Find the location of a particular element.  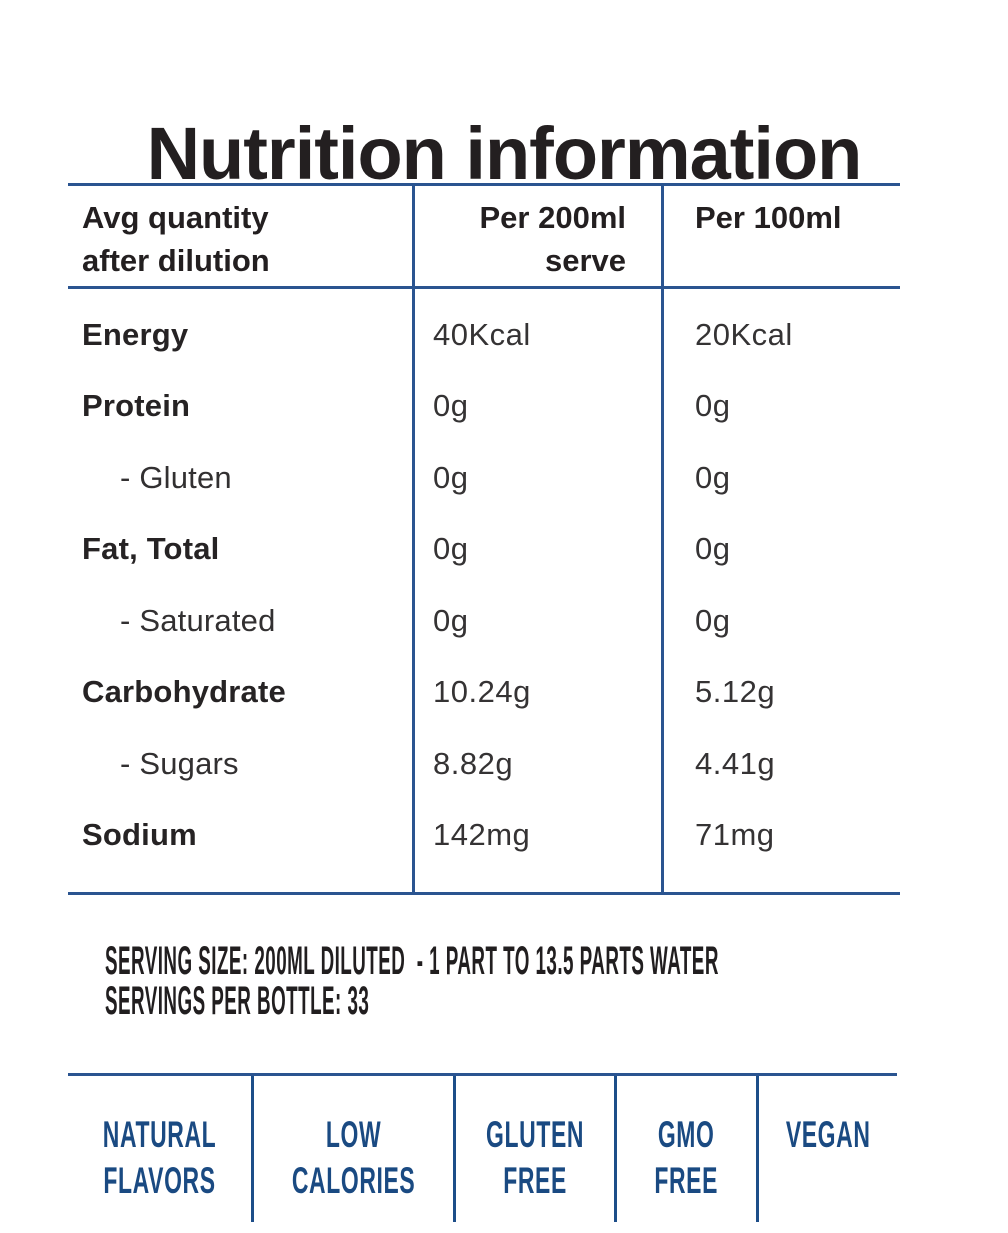

row-label: Carbohydrate is located at coordinates (184, 692).